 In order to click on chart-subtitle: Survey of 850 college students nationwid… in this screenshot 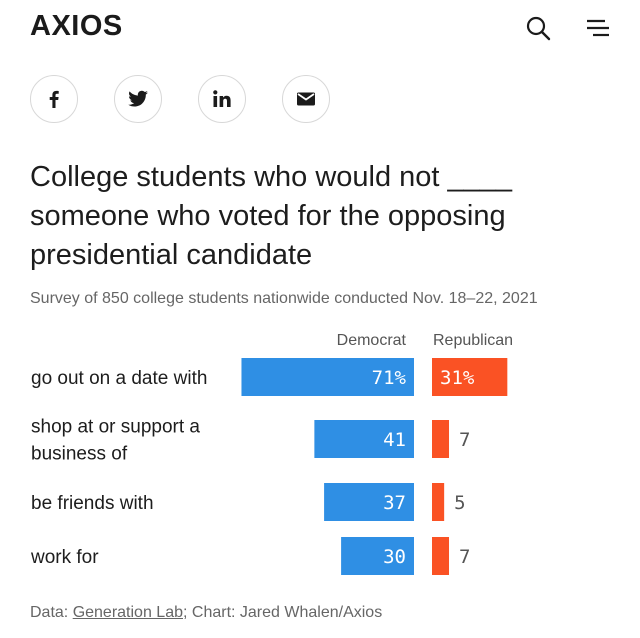, I will do `click(284, 298)`.